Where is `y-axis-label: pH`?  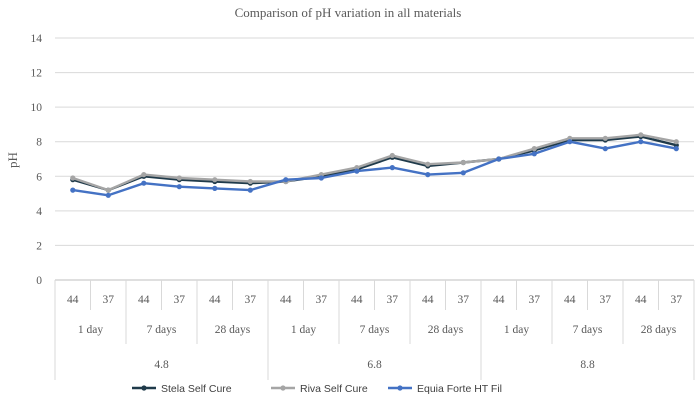
y-axis-label: pH is located at coordinates (12, 160).